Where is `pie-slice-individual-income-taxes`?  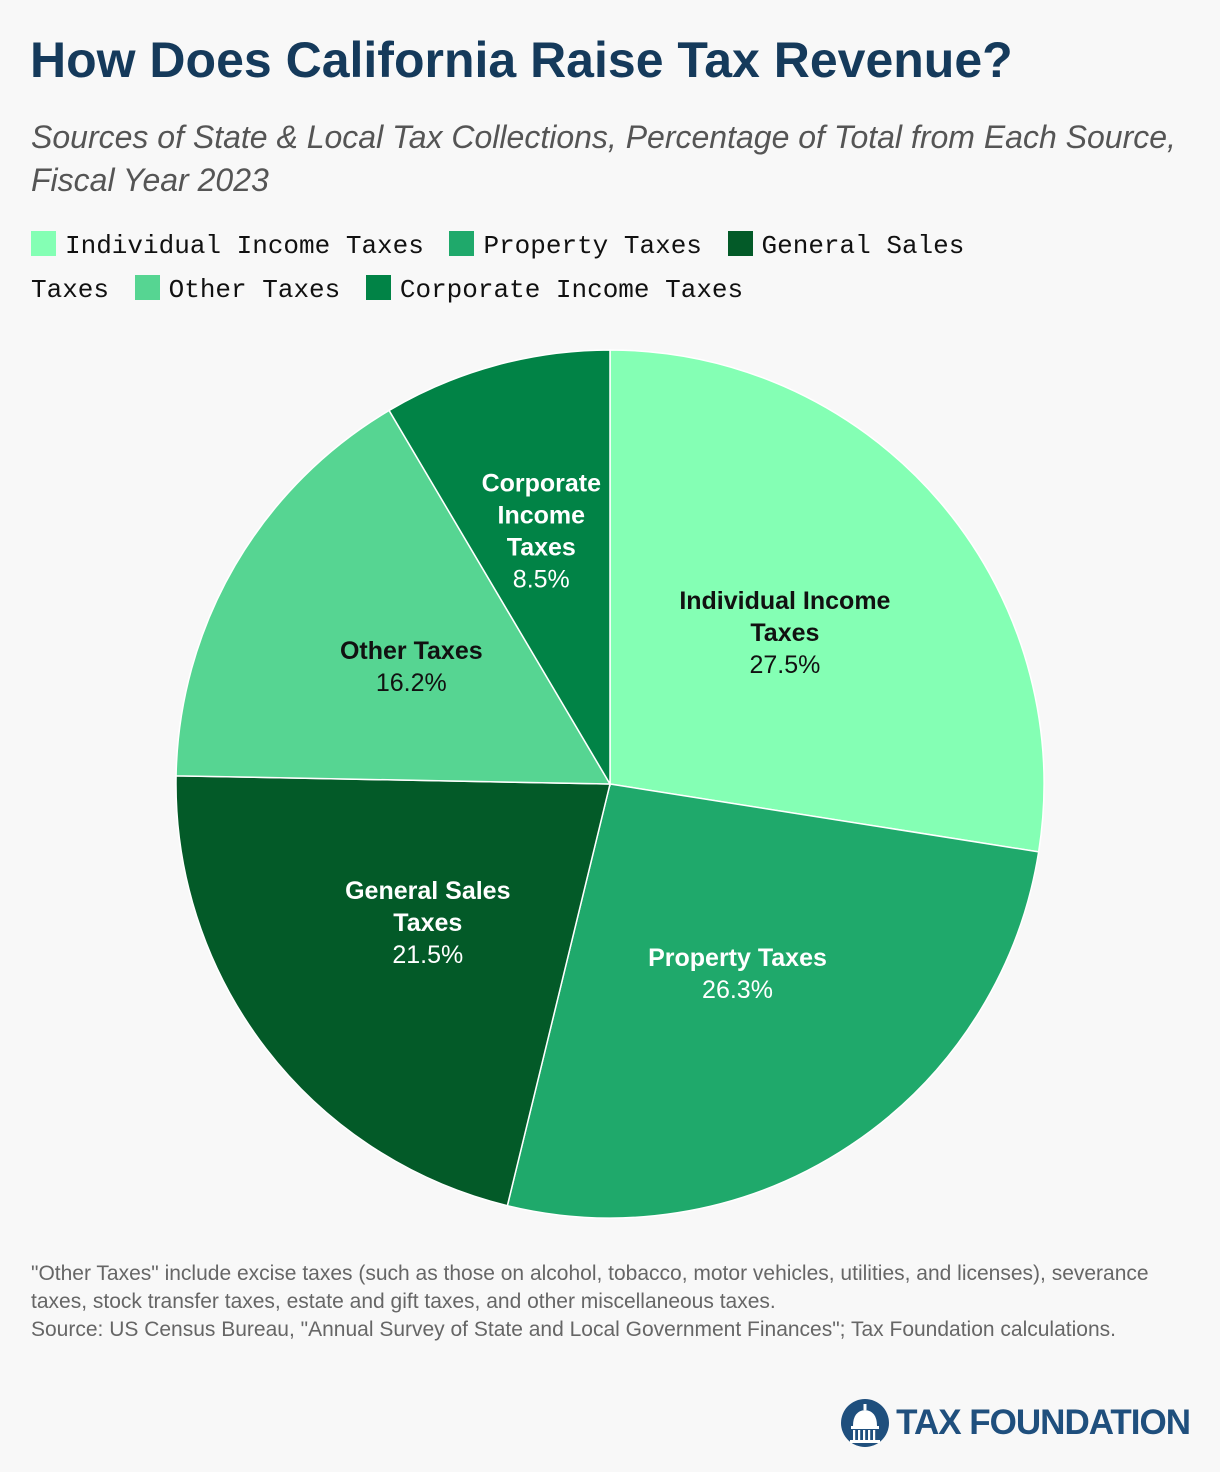
pie-slice-individual-income-taxes is located at coordinates (827, 601).